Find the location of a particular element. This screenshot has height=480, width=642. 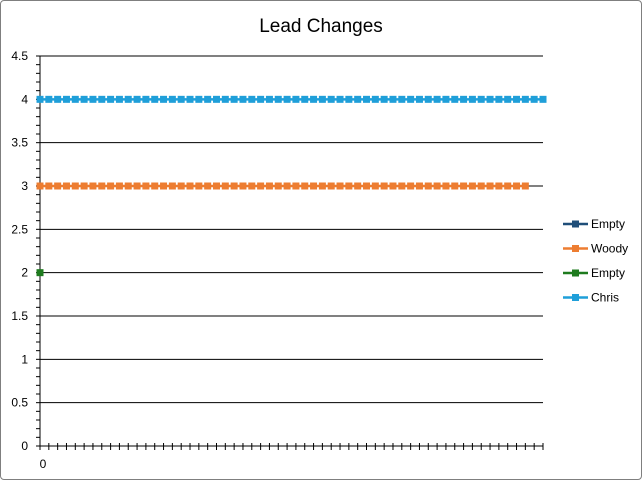

y-tick-label: 3.5 is located at coordinates (19, 143).